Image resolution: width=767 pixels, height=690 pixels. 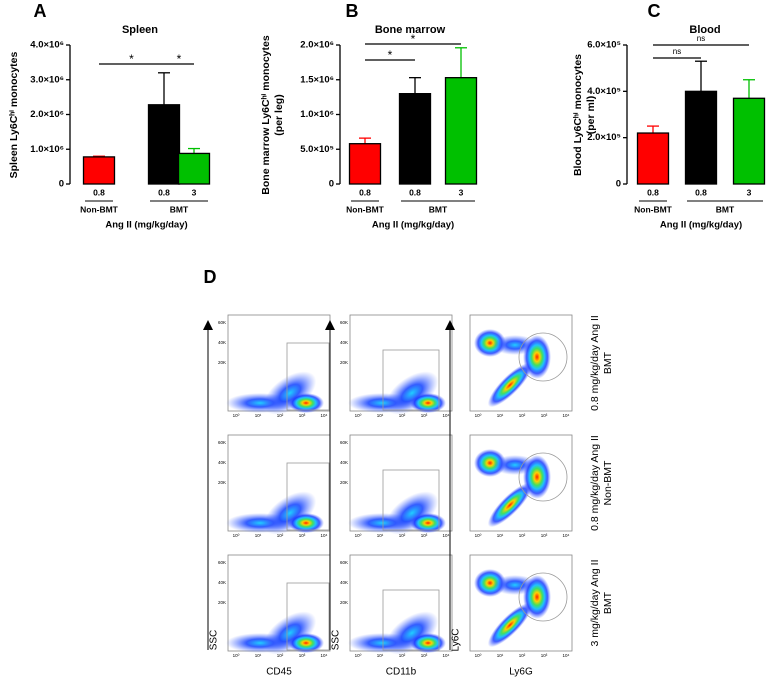 I want to click on y-tick-label: 4.0×10⁵, so click(x=604, y=91).